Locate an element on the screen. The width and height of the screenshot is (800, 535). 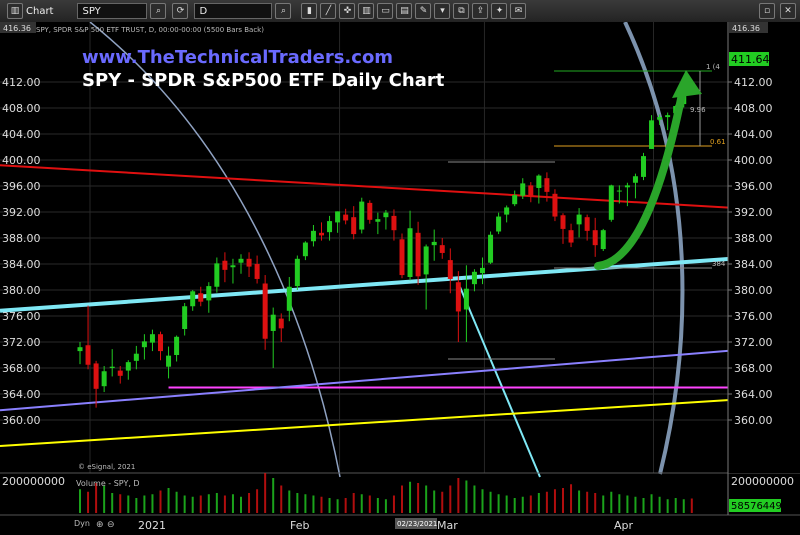
axis-top-price-label: 416.36 is located at coordinates (746, 28).